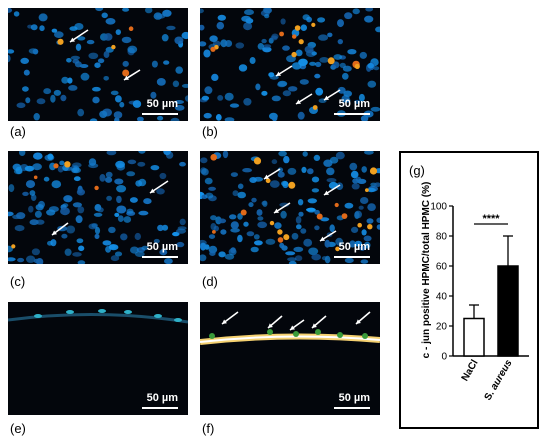  Describe the element at coordinates (160, 257) in the screenshot. I see `scale-bar-c` at that location.